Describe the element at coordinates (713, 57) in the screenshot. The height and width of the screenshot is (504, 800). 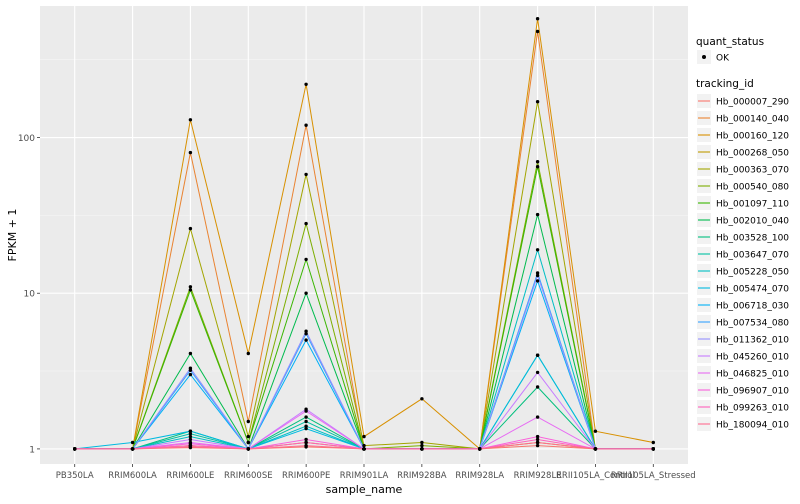
I see `legend-shape-items: OK` at that location.